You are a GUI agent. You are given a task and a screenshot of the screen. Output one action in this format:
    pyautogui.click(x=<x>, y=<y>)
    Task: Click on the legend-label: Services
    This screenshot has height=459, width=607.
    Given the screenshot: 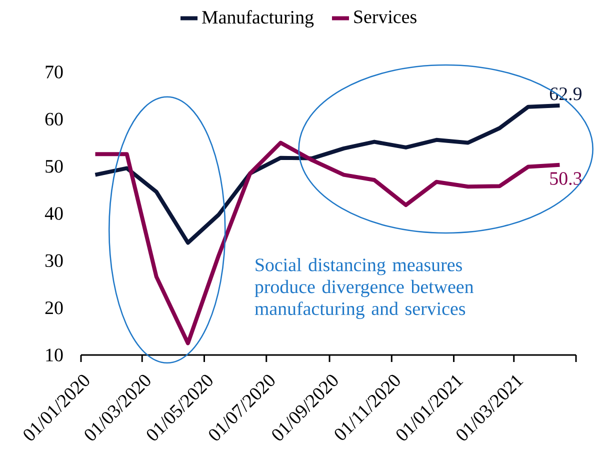 What is the action you would take?
    pyautogui.click(x=385, y=17)
    